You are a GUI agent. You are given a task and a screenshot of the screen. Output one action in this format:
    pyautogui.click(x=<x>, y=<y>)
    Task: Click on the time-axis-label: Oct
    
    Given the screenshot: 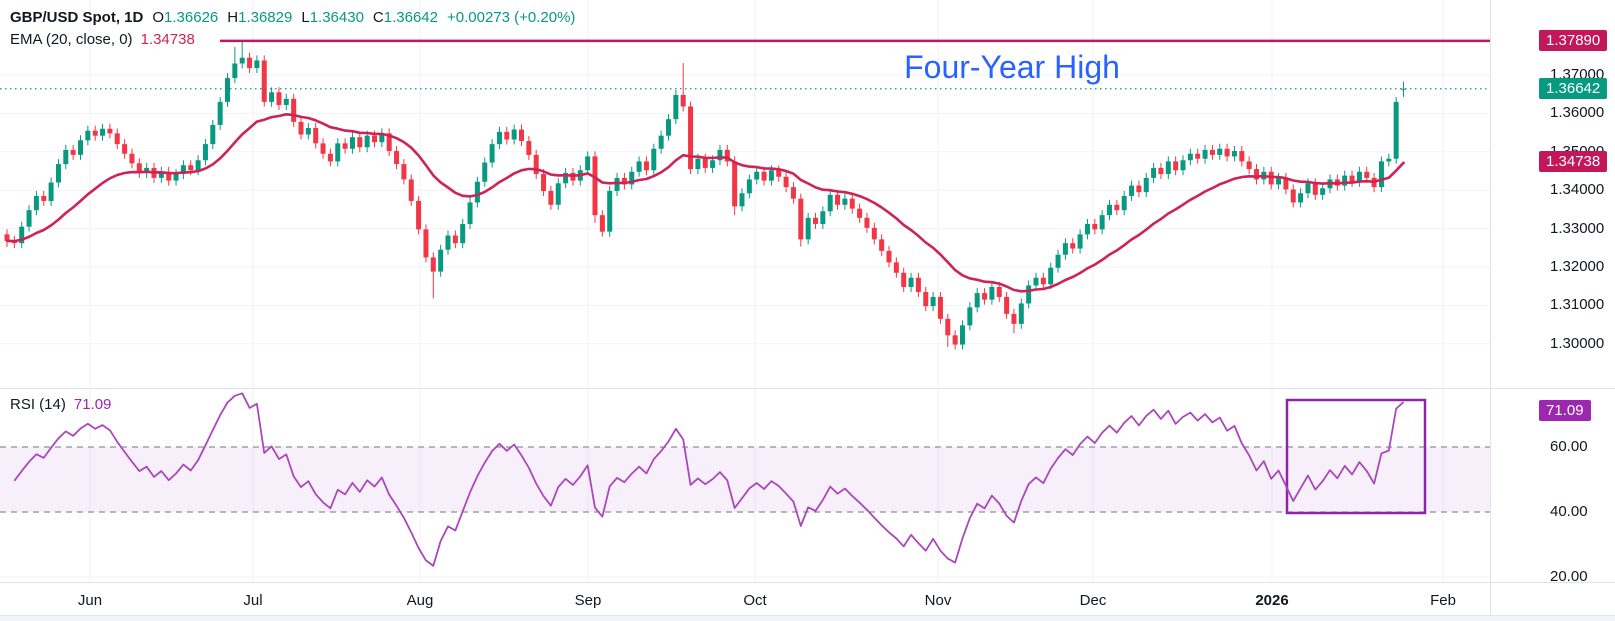 What is the action you would take?
    pyautogui.click(x=755, y=600)
    